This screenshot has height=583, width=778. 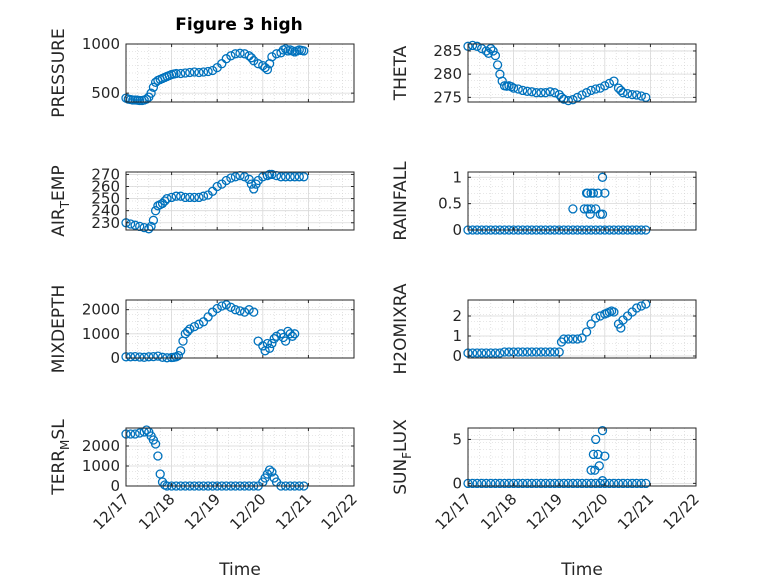 What do you see at coordinates (239, 25) in the screenshot?
I see `figure-title: Figure 3 high` at bounding box center [239, 25].